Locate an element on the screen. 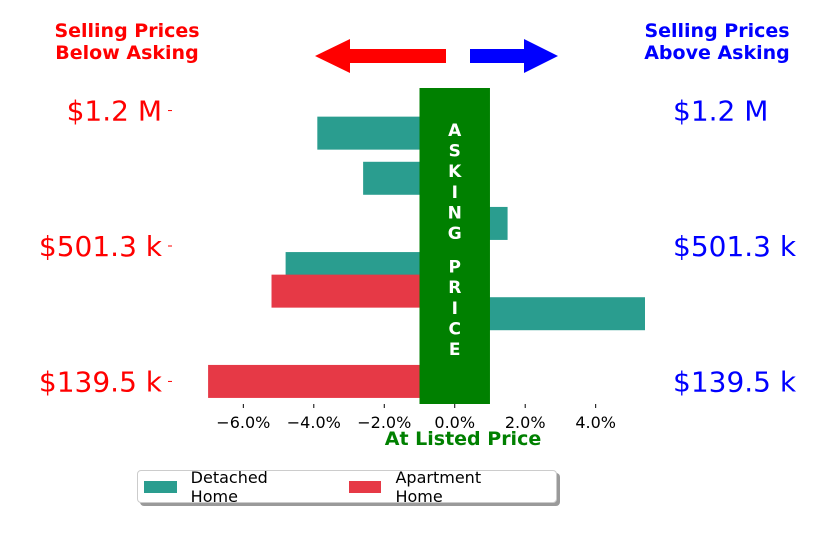  legend-label-apartment: Apartment Home is located at coordinates (438, 486).